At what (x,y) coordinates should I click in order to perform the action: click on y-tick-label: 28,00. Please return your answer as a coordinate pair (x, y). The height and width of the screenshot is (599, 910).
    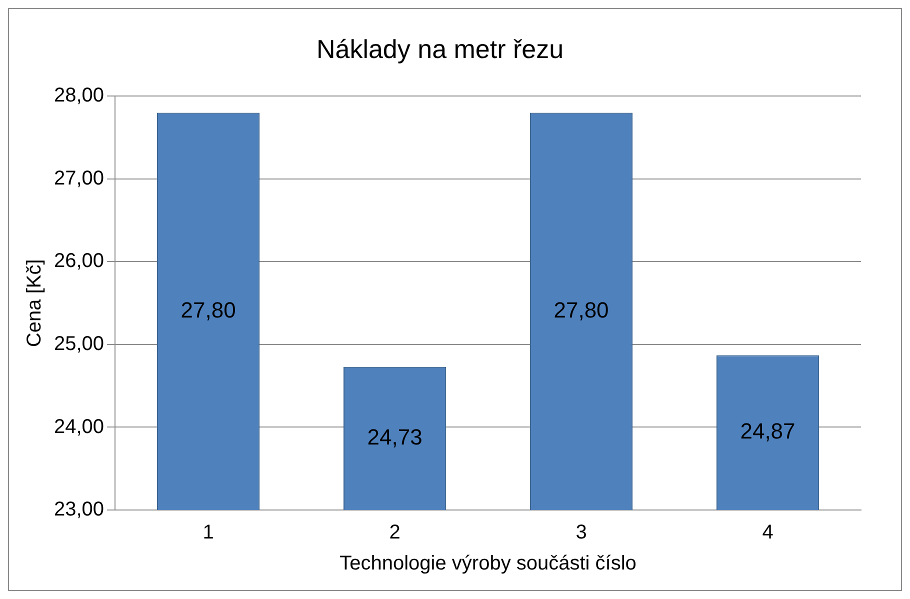
    Looking at the image, I should click on (79, 95).